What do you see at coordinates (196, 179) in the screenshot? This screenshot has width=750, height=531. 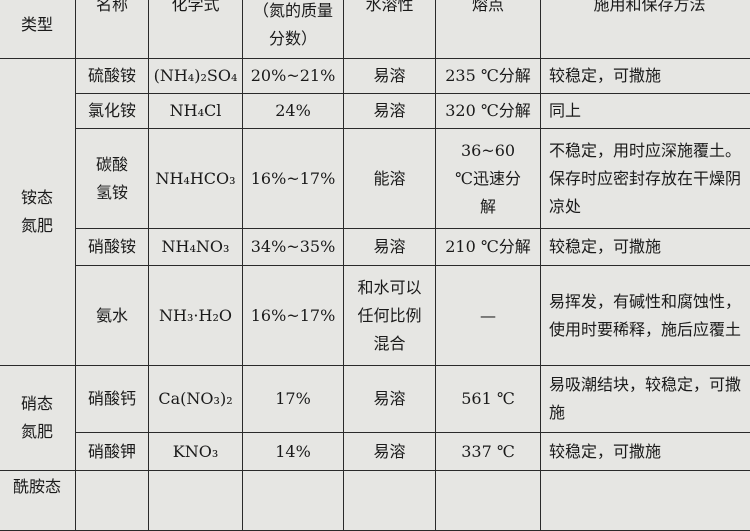 I see `formula-cell: NH₄HCO₃` at bounding box center [196, 179].